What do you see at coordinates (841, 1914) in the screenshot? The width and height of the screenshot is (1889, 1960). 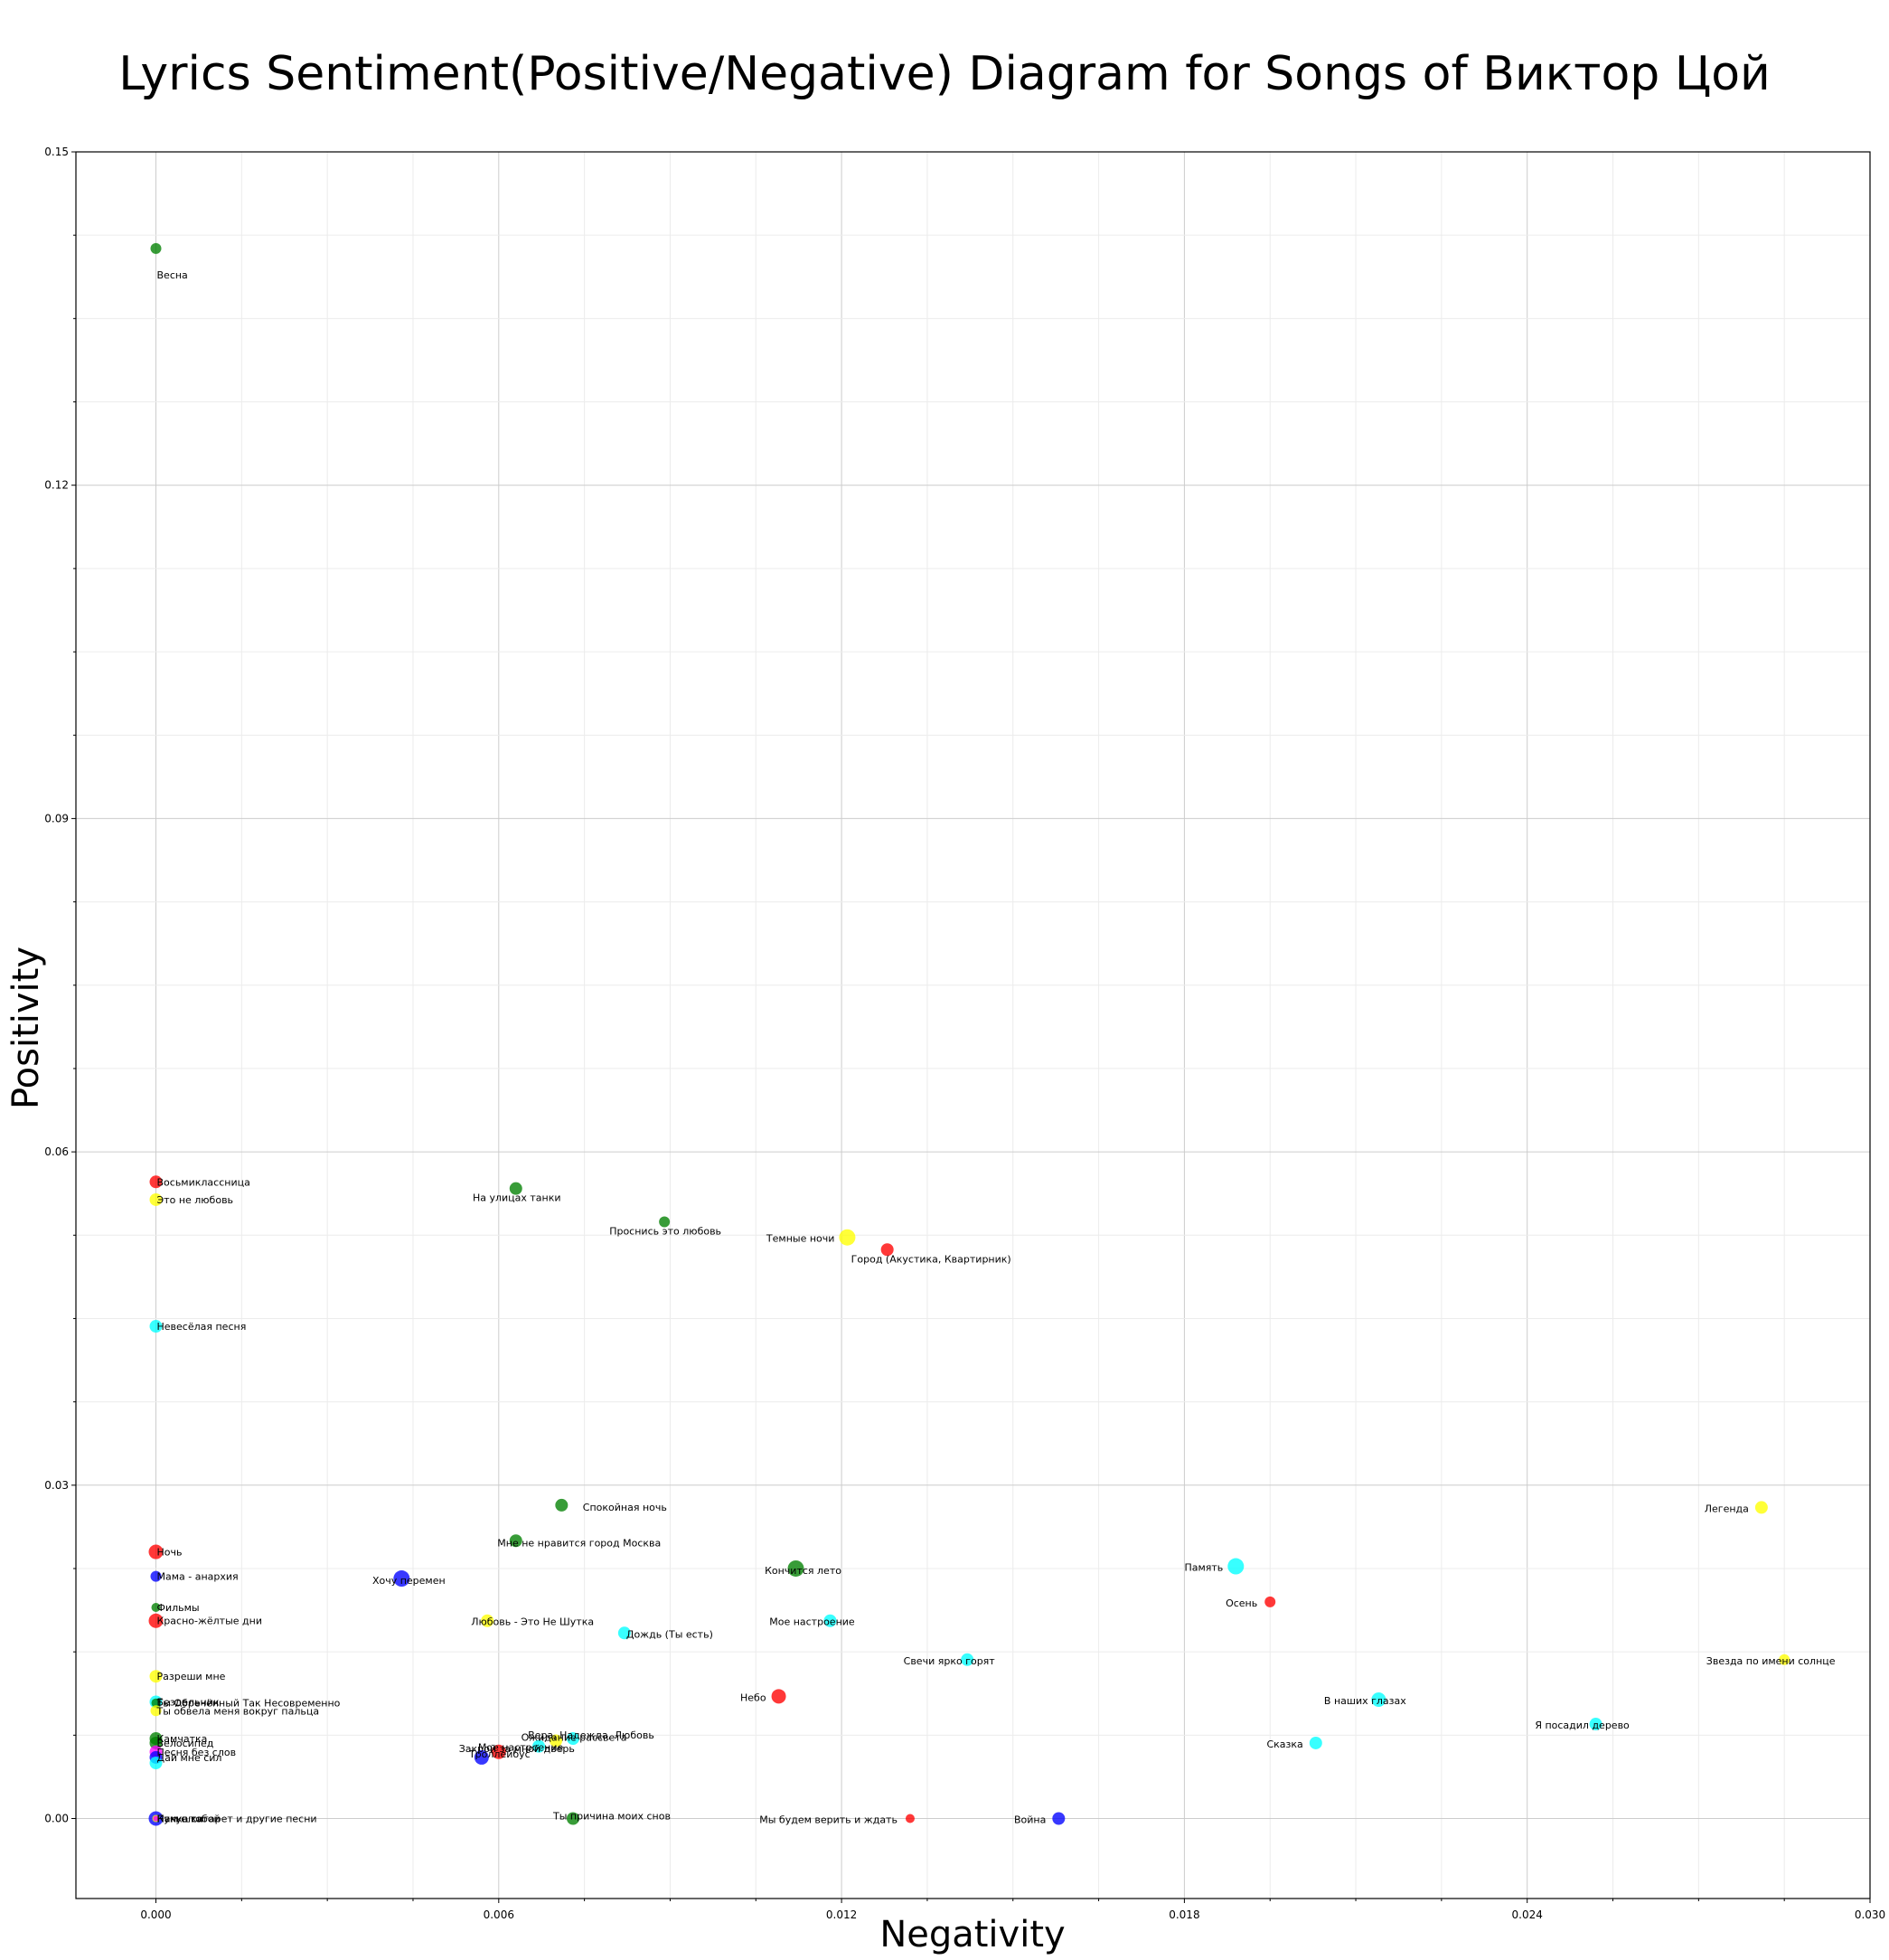 I see `x-tick-label: 0.012` at bounding box center [841, 1914].